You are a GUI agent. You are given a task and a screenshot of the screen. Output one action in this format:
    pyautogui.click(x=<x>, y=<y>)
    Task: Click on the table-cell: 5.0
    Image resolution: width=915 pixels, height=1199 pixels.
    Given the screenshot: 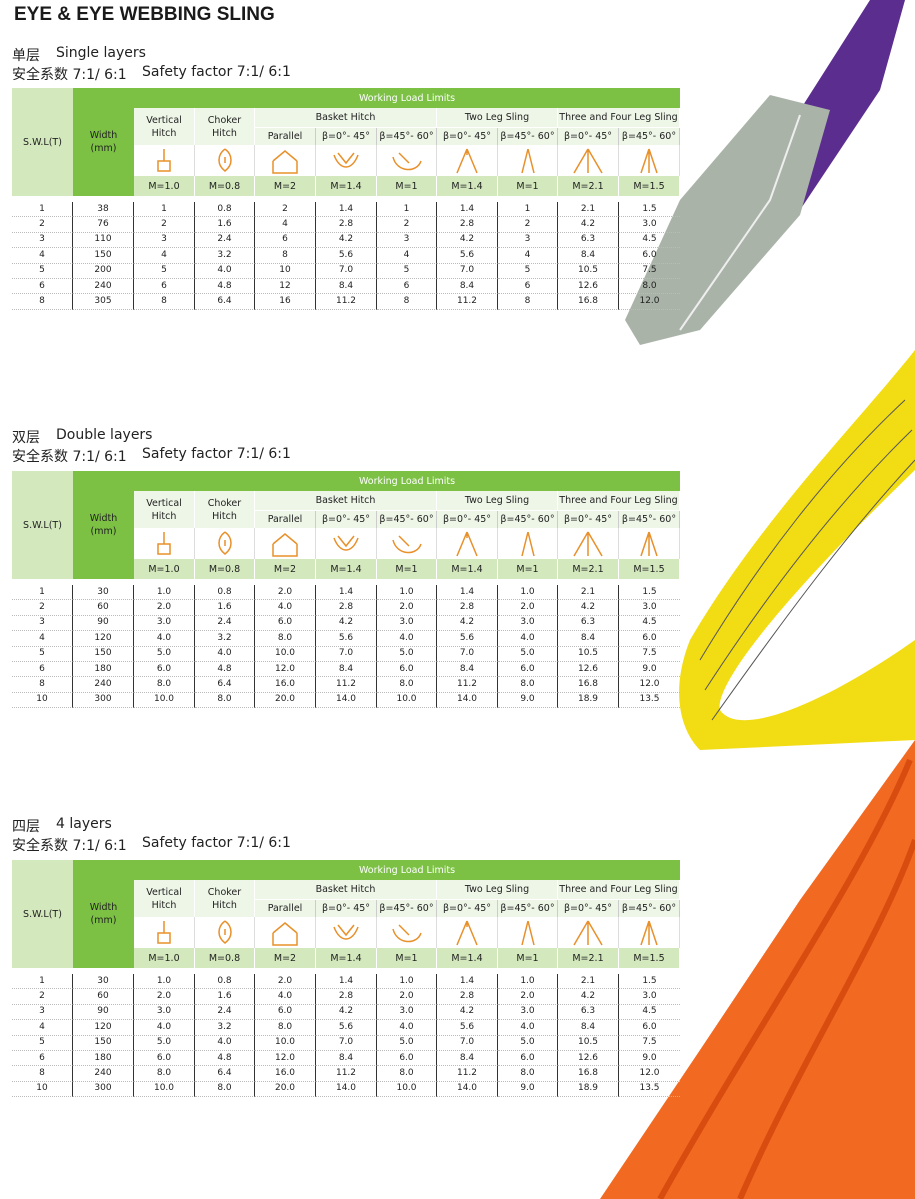 What is the action you would take?
    pyautogui.click(x=164, y=654)
    